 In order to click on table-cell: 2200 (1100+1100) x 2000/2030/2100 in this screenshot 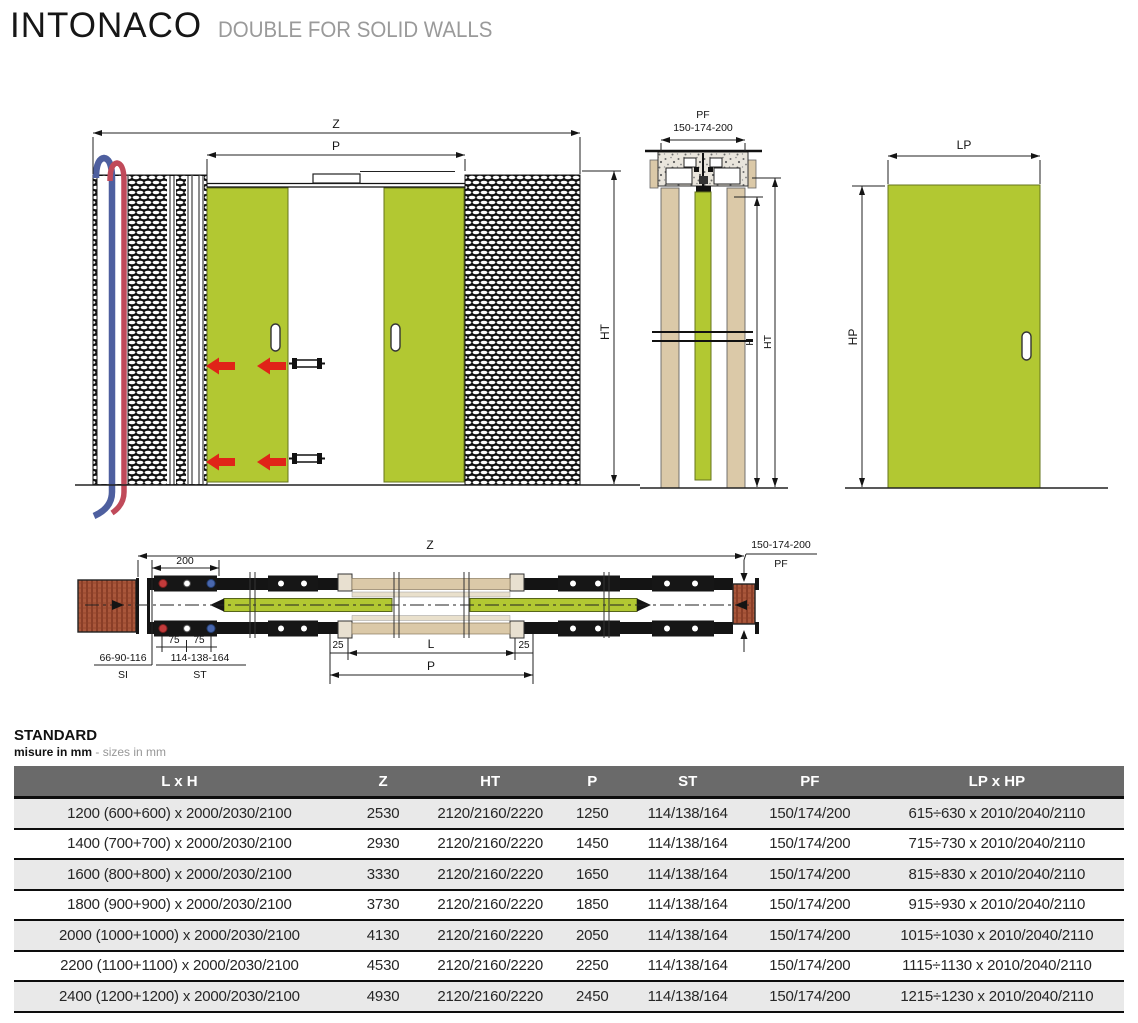, I will do `click(179, 966)`.